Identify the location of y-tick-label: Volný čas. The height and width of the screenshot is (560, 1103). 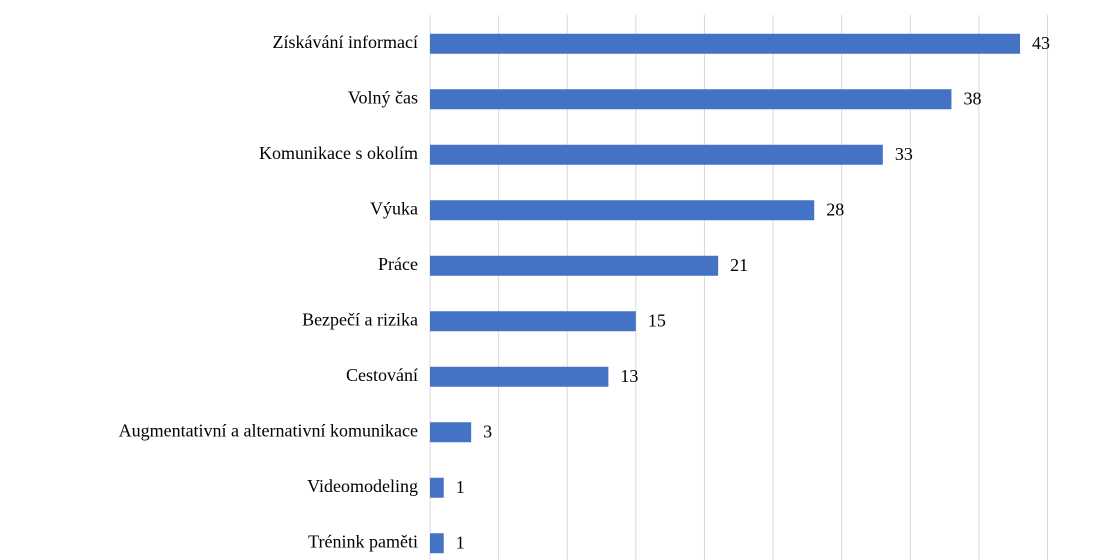
(383, 97).